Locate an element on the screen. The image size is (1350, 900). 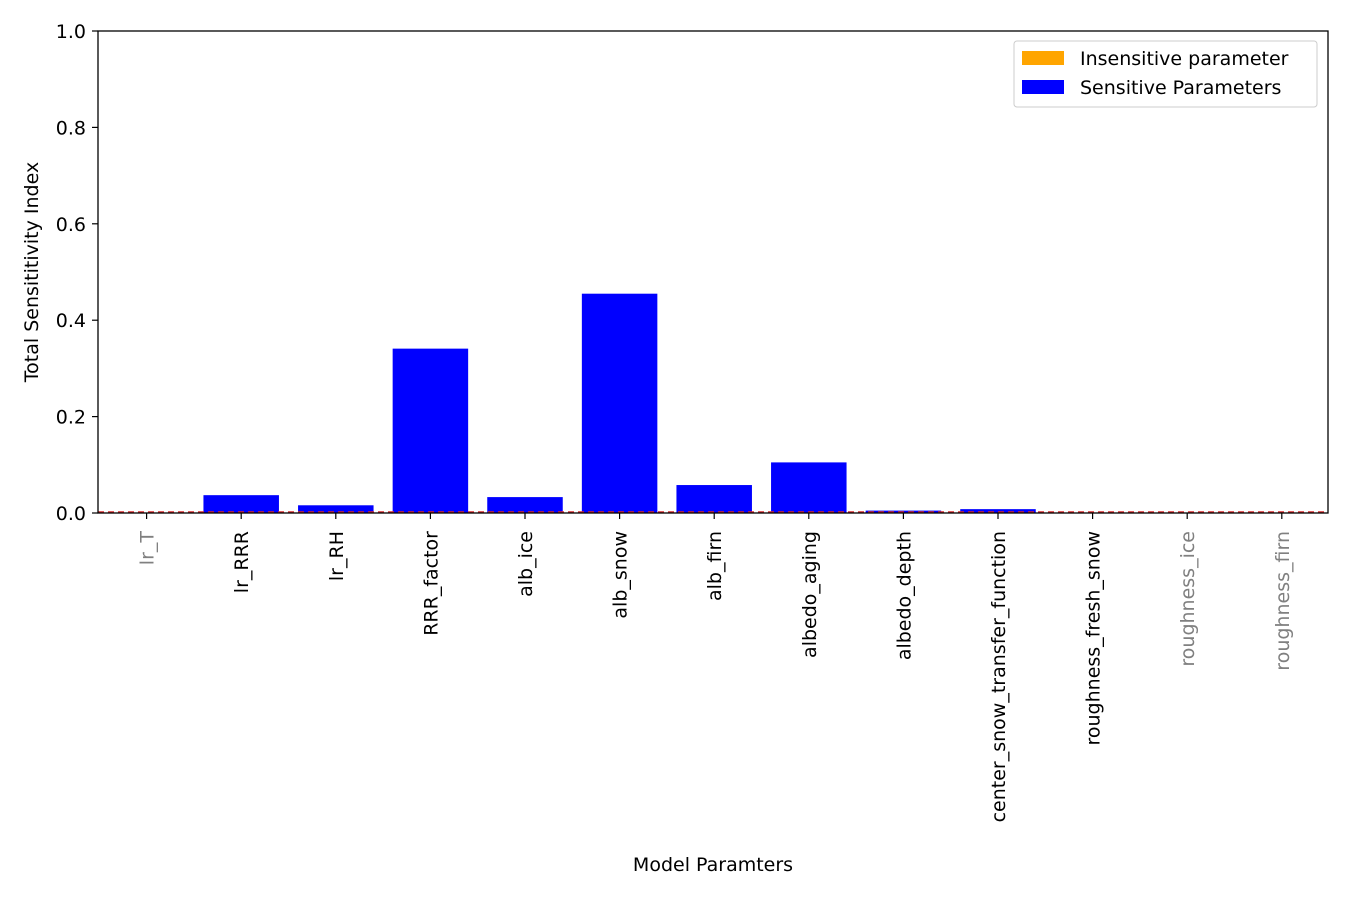
x-tick-label-albedo_depth: albedo_depth is located at coordinates (904, 595).